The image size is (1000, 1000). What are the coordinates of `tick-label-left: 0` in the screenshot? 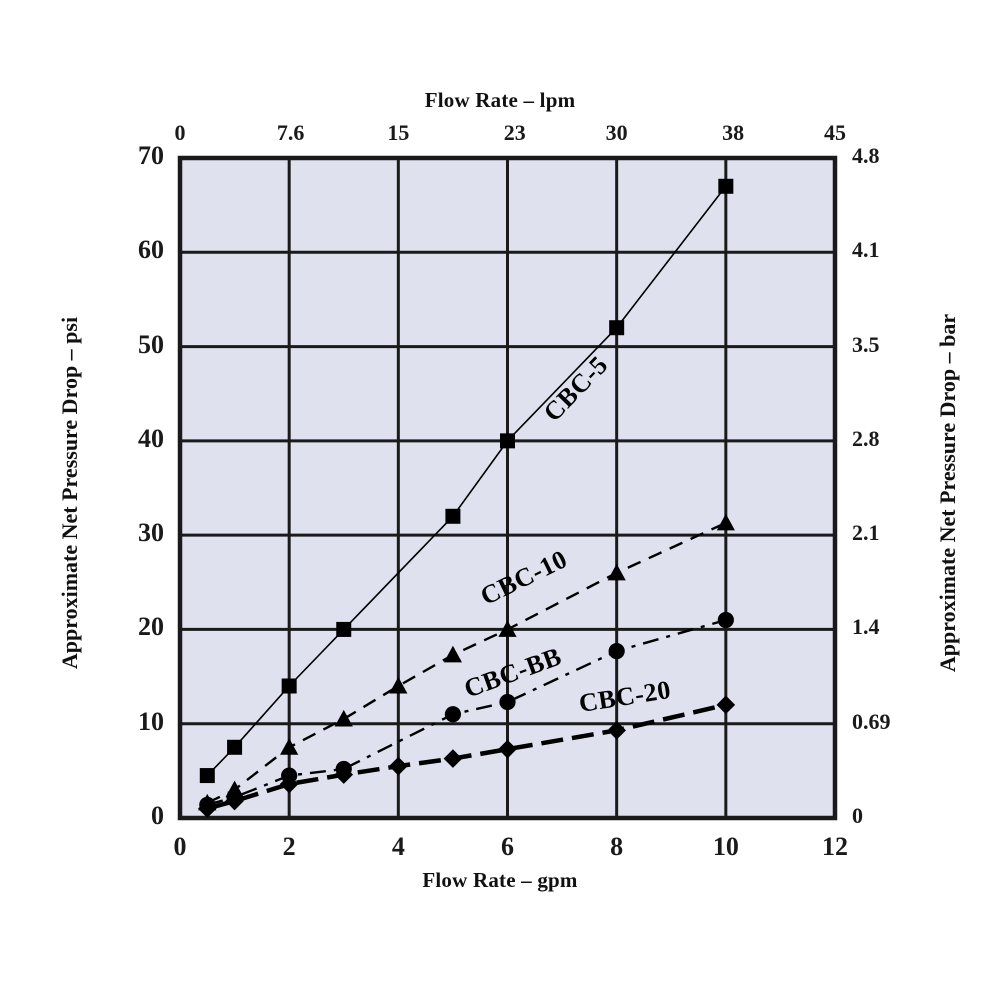 It's located at (157, 815).